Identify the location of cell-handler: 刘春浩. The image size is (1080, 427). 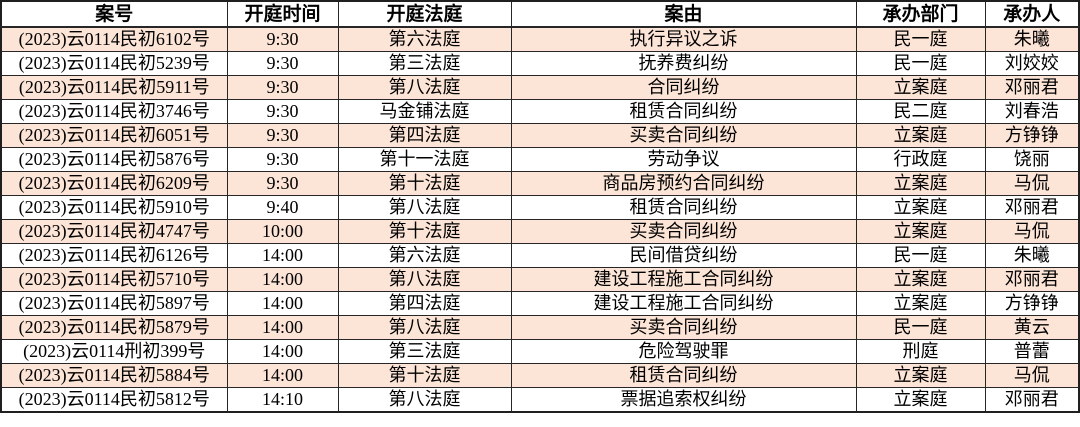
(1032, 111).